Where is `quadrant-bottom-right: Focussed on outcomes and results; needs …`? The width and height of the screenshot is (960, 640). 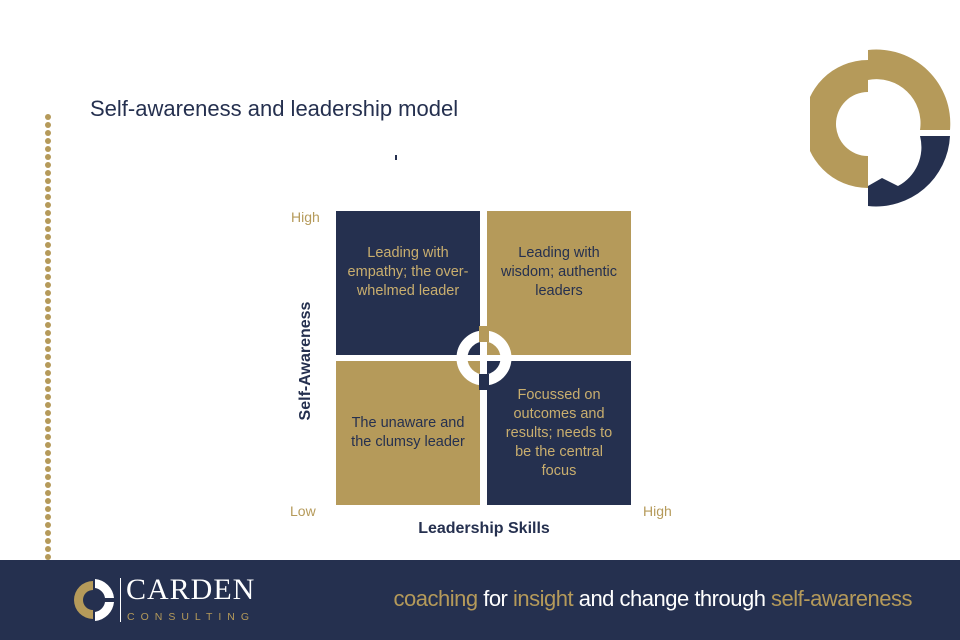
quadrant-bottom-right: Focussed on outcomes and results; needs … is located at coordinates (559, 433).